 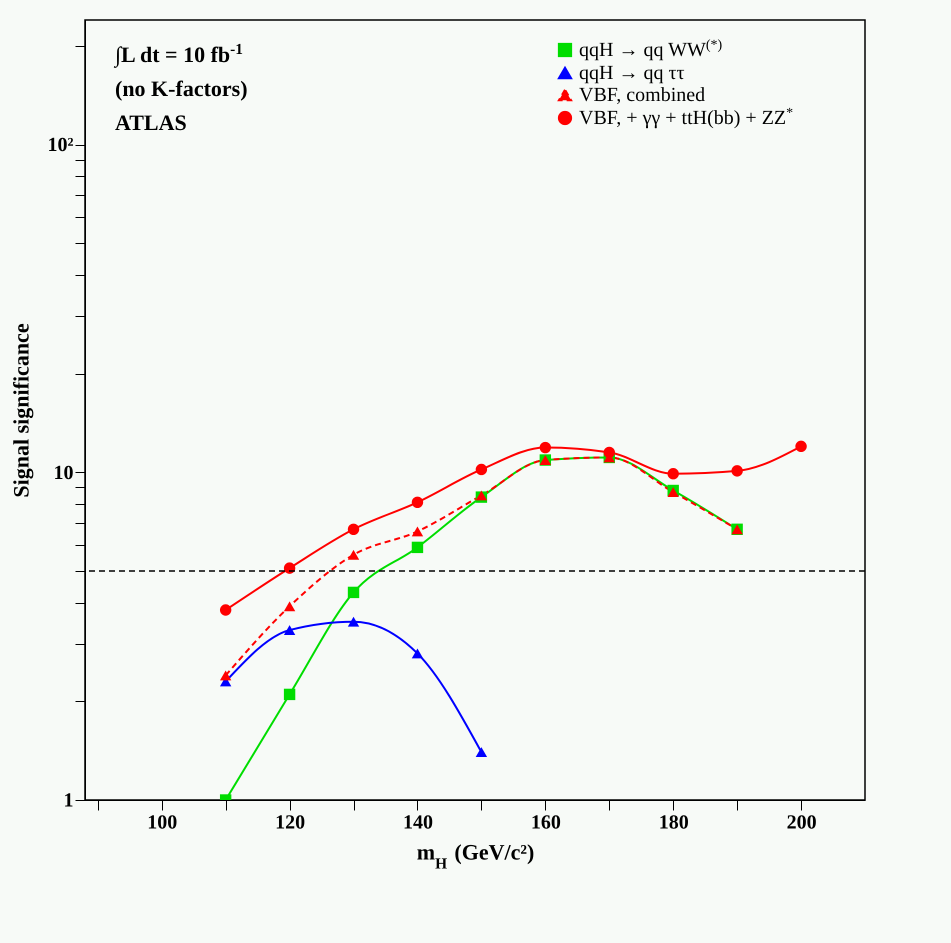 I want to click on legend-label: qqH → qq ττ, so click(x=632, y=73).